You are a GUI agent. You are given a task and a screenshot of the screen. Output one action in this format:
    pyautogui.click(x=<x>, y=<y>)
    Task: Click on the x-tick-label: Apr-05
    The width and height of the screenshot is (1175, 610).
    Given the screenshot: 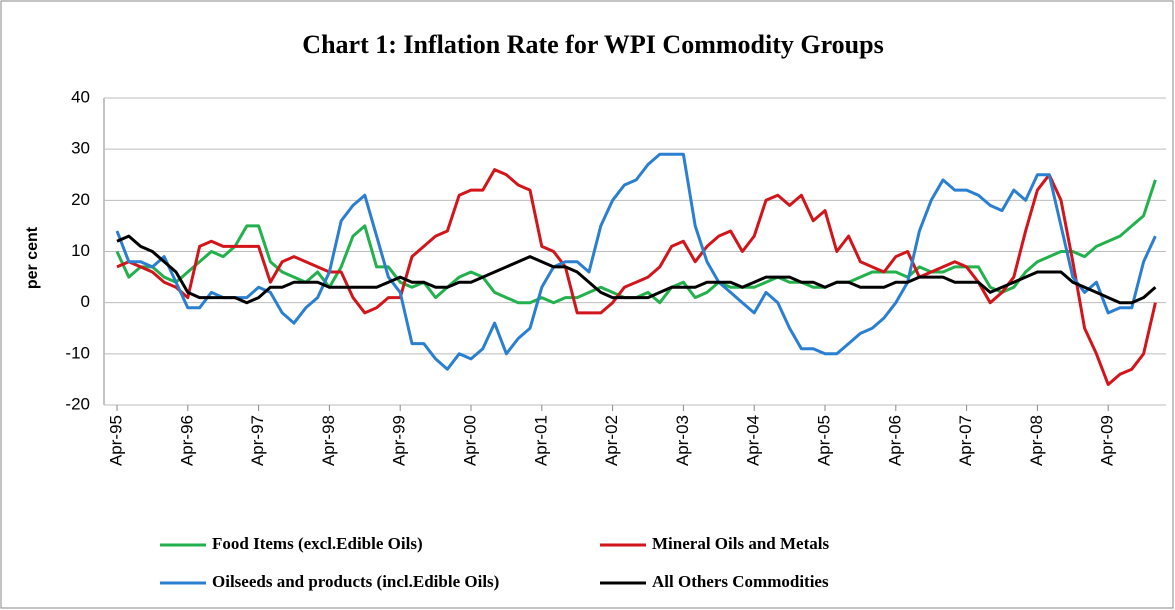 What is the action you would take?
    pyautogui.click(x=823, y=440)
    